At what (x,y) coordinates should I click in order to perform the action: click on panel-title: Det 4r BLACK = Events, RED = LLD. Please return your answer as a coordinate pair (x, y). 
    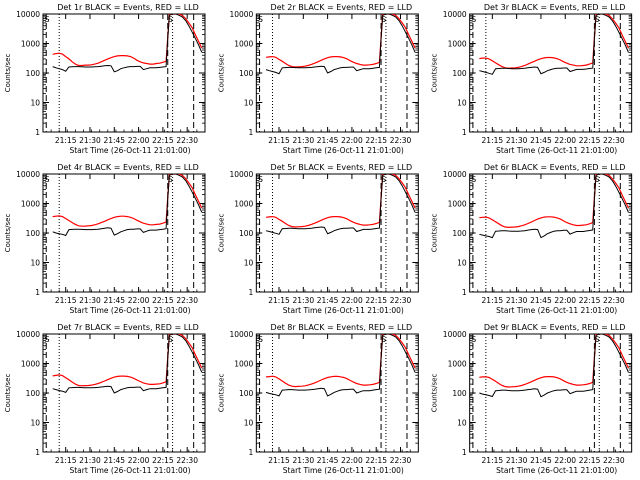
    Looking at the image, I should click on (128, 167).